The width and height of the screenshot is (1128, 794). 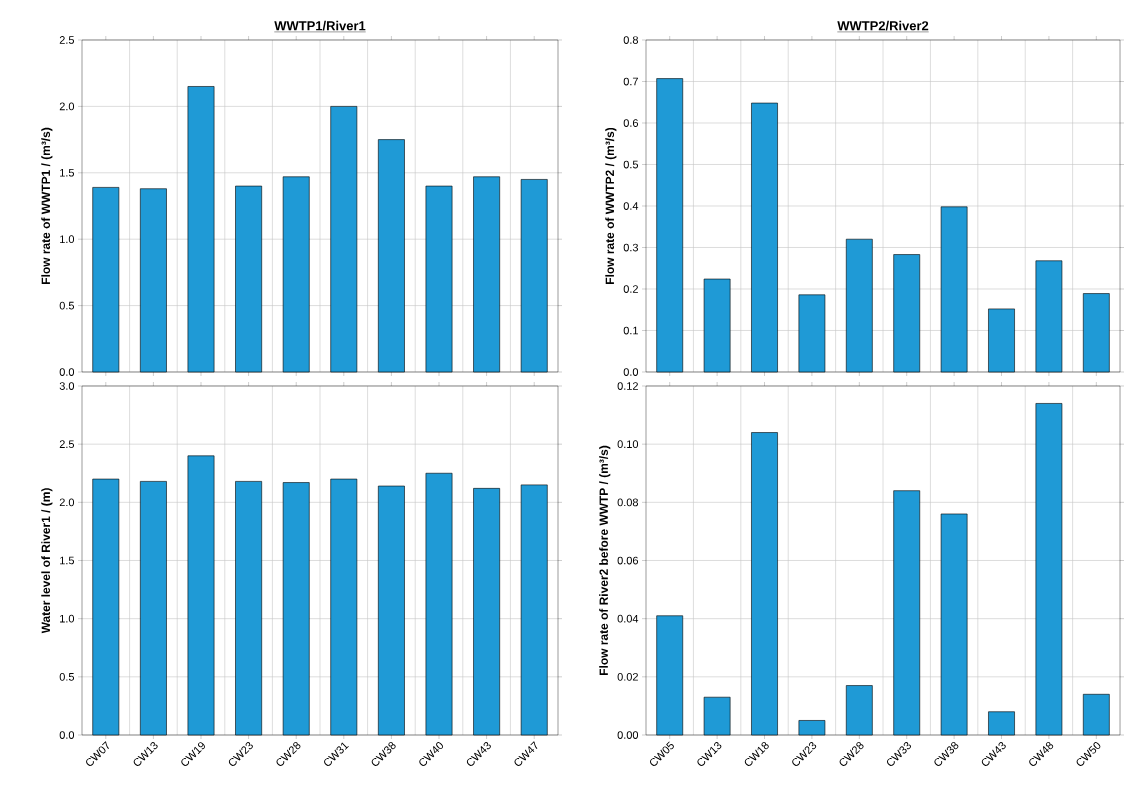 I want to click on y-tick-label: 0.06, so click(x=627, y=560).